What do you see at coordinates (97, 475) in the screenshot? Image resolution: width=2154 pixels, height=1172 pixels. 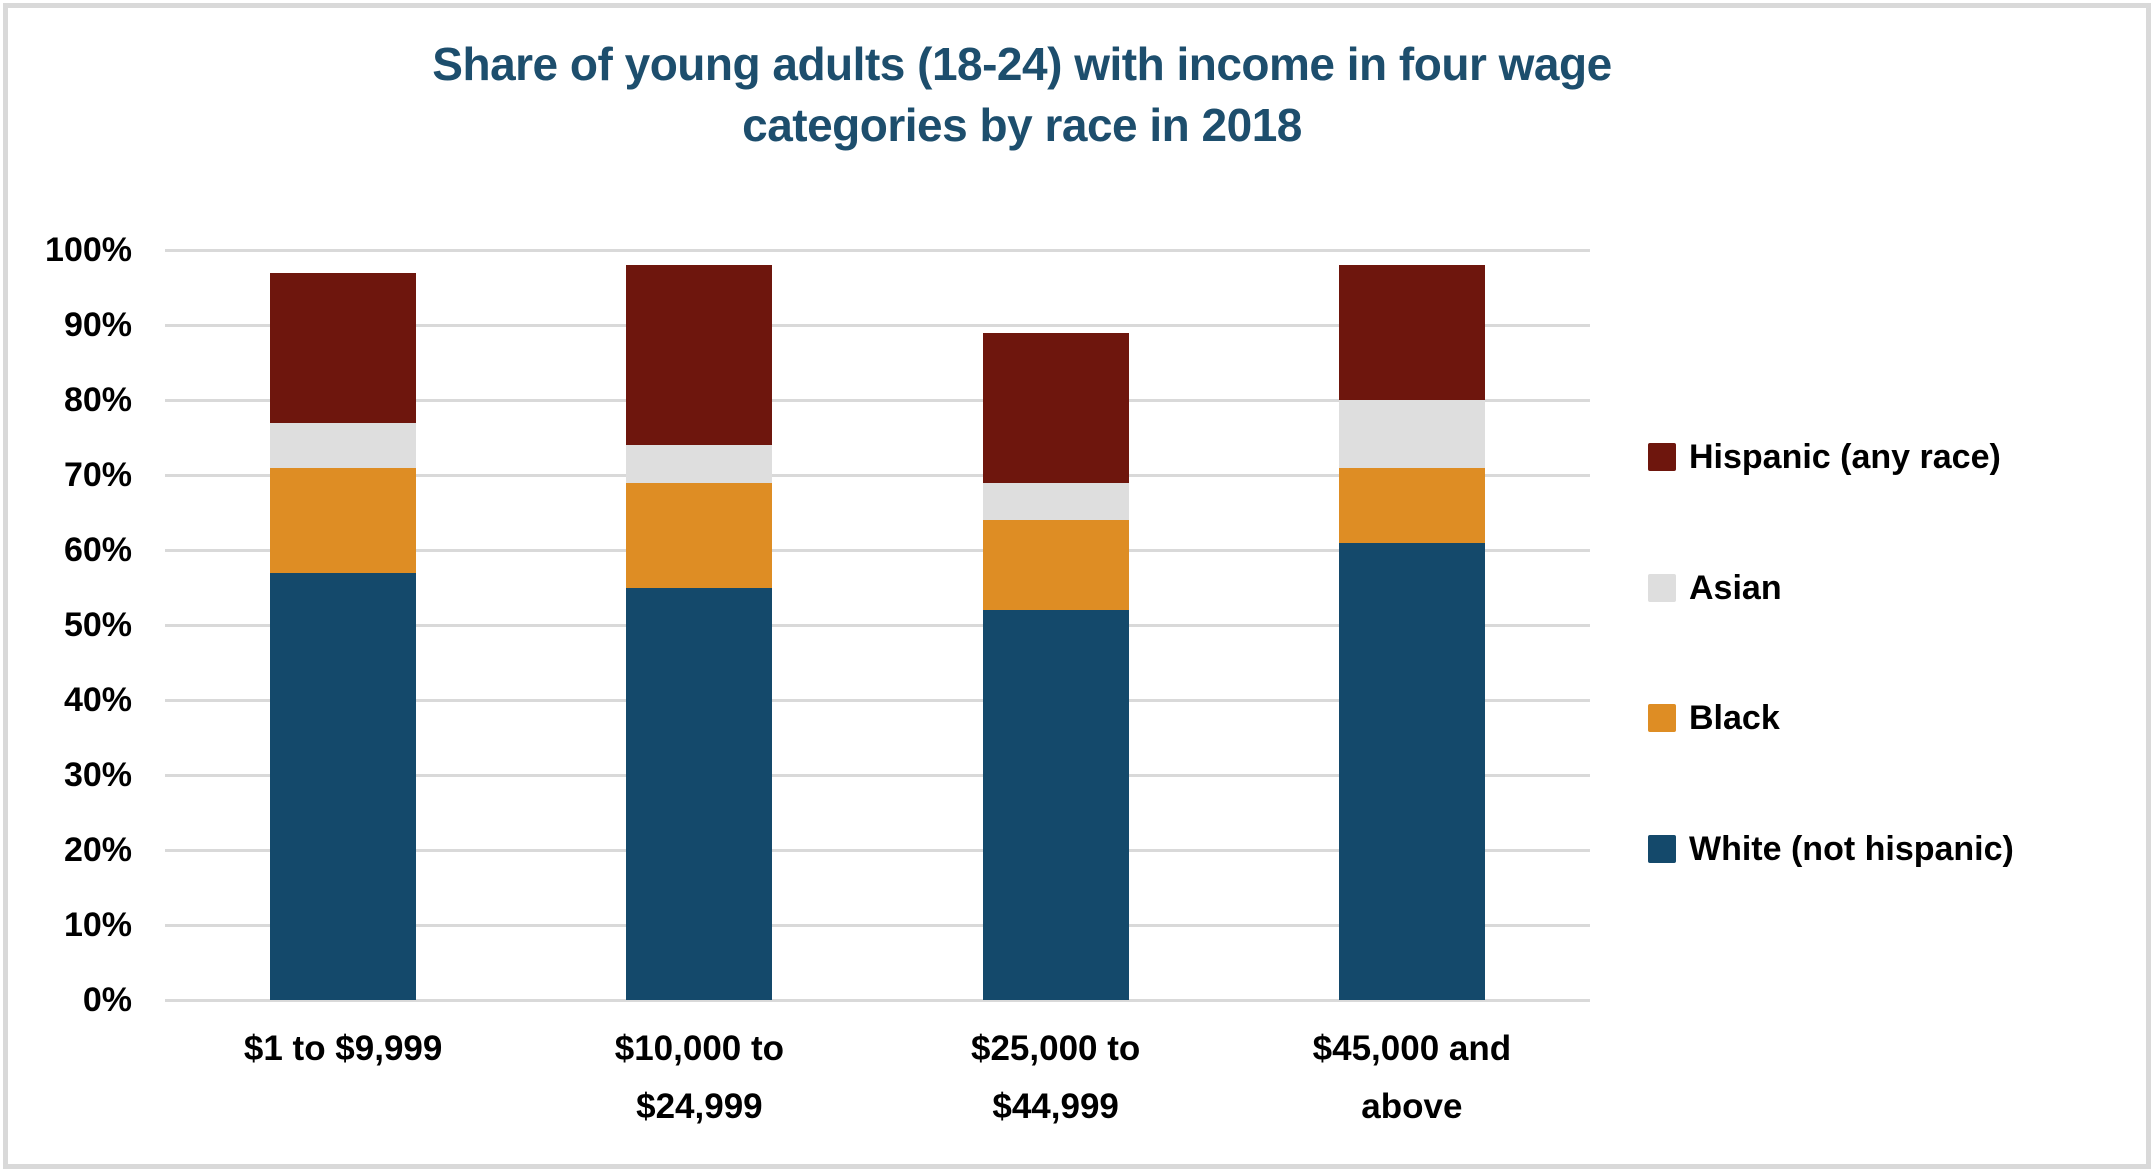 I see `y-tick-label-70: 70%` at bounding box center [97, 475].